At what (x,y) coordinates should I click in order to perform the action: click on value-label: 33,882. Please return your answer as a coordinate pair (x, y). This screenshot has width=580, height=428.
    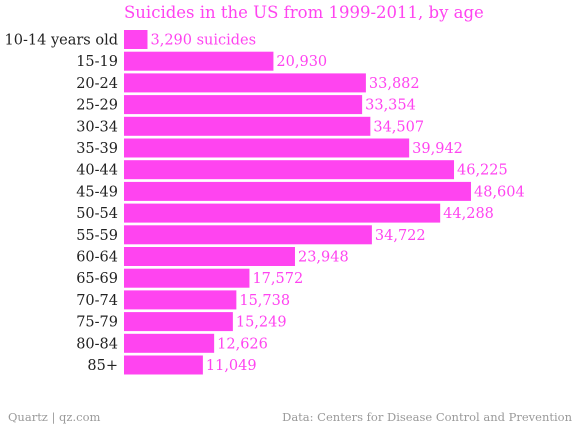
    Looking at the image, I should click on (394, 84).